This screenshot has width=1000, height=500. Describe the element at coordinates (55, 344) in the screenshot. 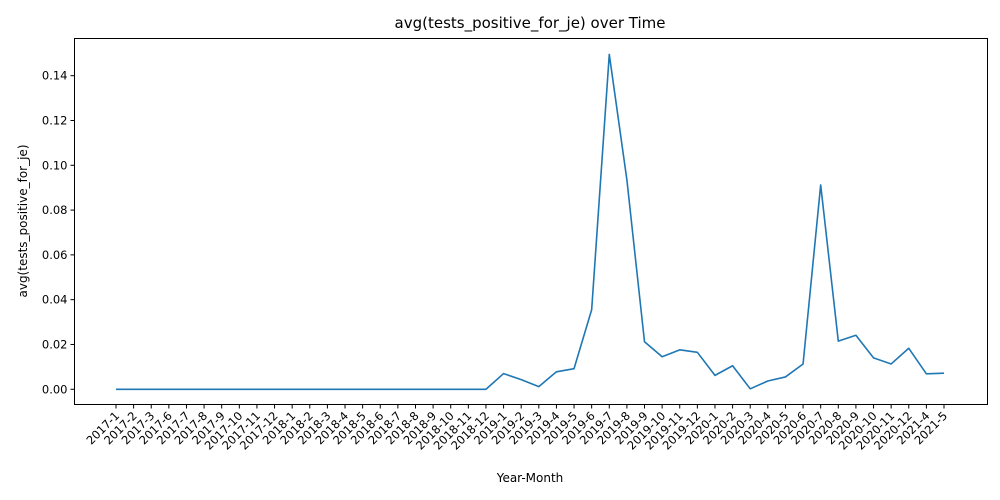

I see `y-tick-label: 0.02` at that location.